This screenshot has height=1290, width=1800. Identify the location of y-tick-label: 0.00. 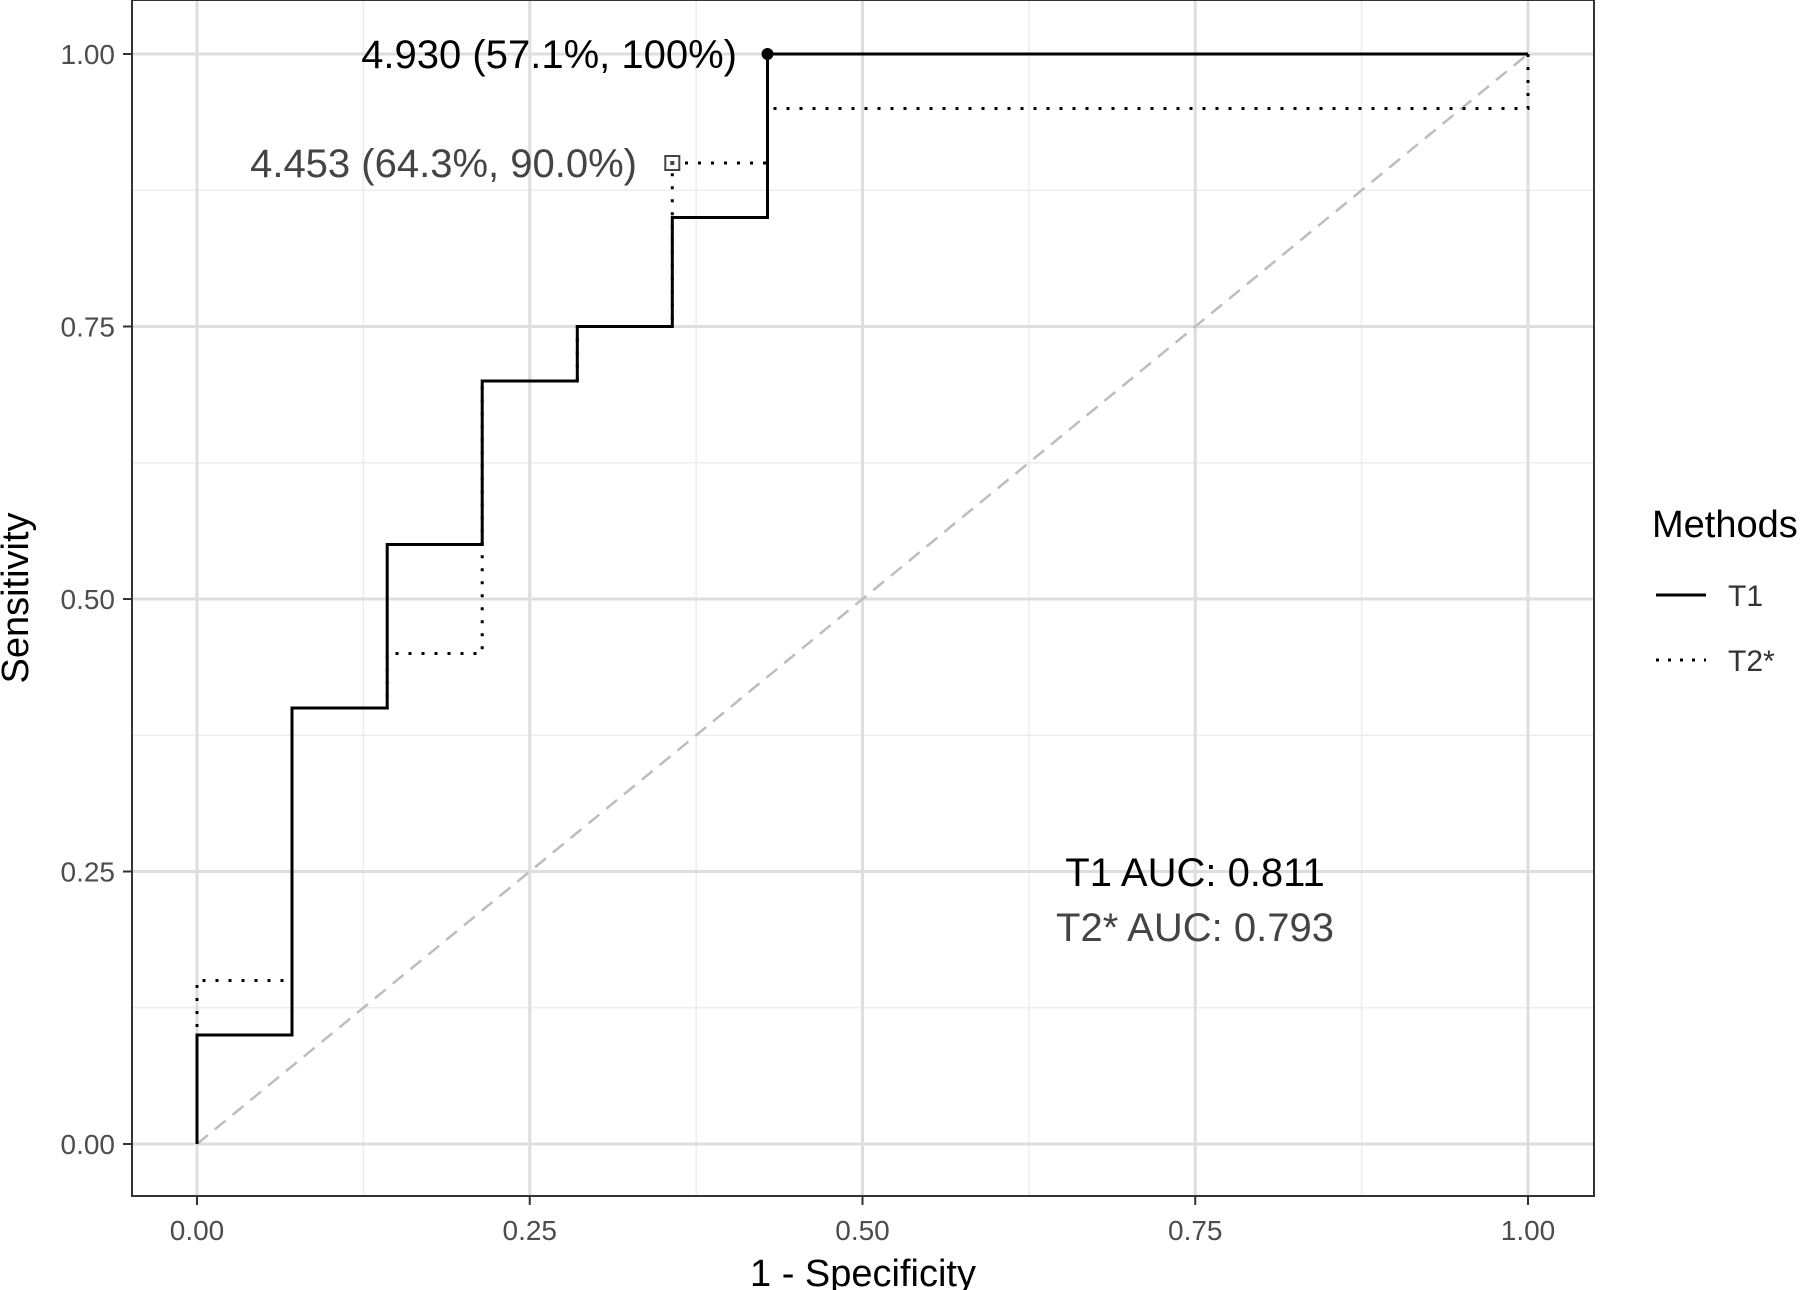
(88, 1144).